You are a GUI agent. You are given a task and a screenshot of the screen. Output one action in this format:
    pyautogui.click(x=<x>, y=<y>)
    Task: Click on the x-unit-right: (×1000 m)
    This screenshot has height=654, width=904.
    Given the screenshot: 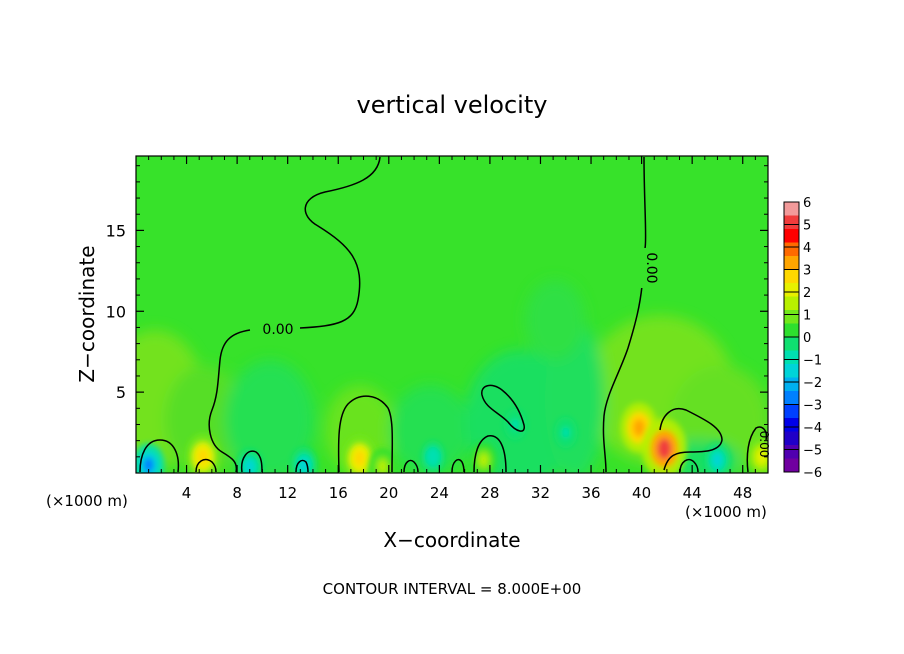 What is the action you would take?
    pyautogui.click(x=726, y=512)
    